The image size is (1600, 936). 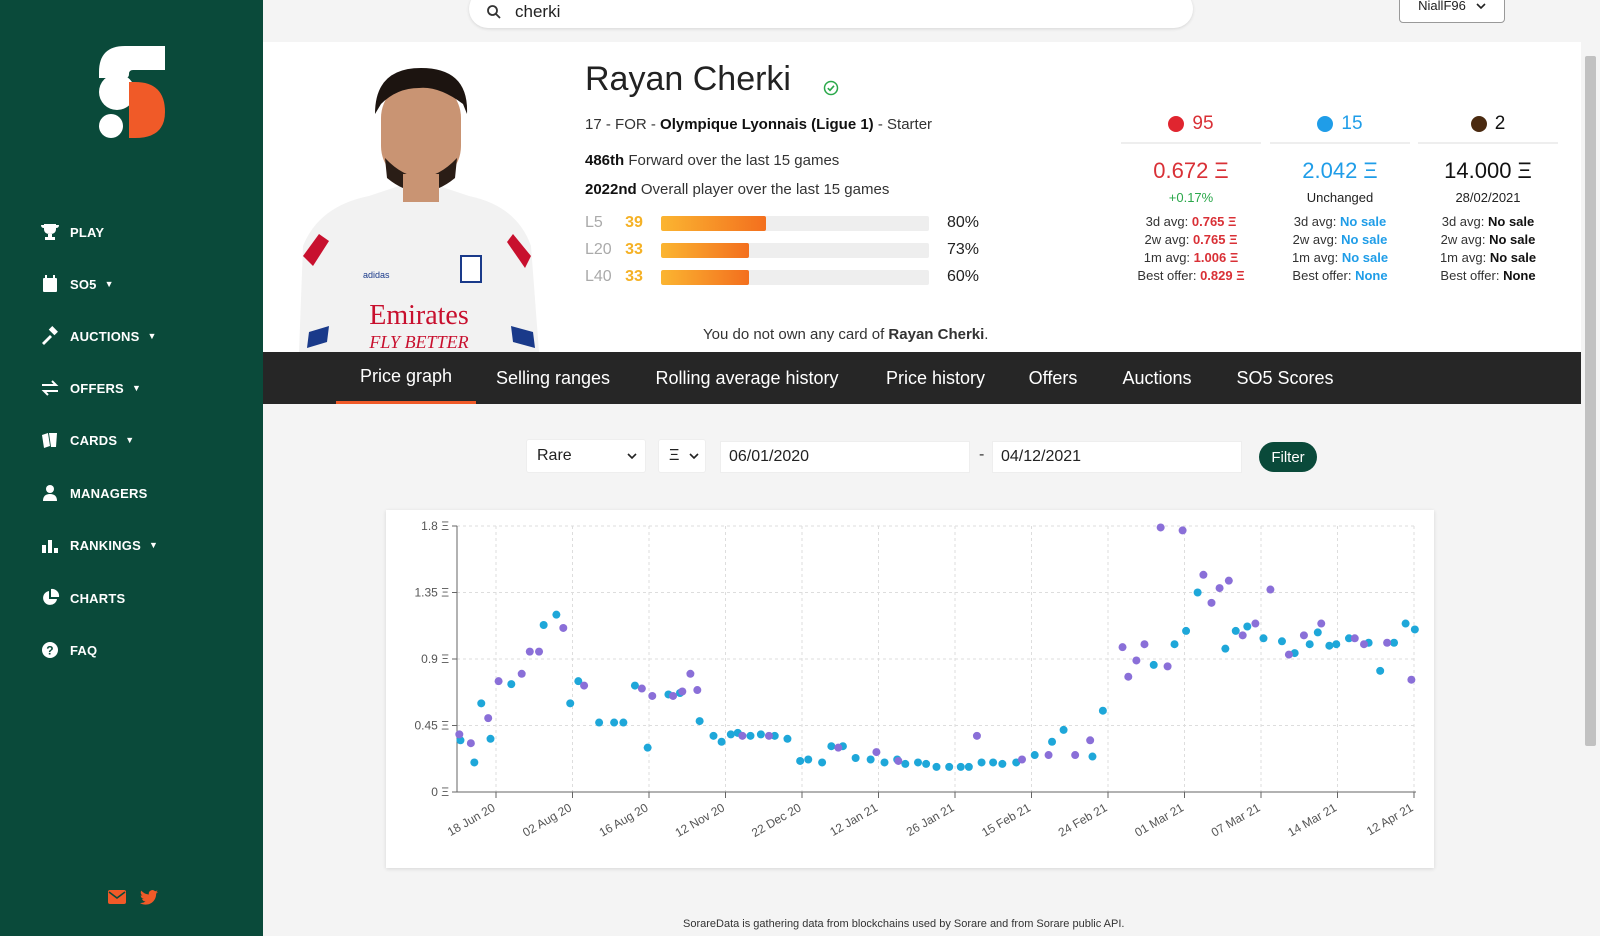 What do you see at coordinates (1285, 377) in the screenshot?
I see `tab-so5-scores: SO5 Scores` at bounding box center [1285, 377].